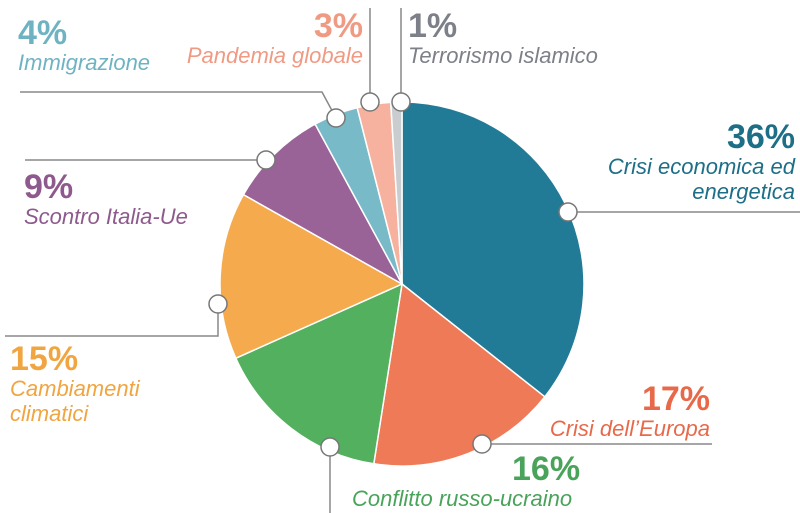 The width and height of the screenshot is (800, 513). I want to click on percent-label: 1%, so click(433, 26).